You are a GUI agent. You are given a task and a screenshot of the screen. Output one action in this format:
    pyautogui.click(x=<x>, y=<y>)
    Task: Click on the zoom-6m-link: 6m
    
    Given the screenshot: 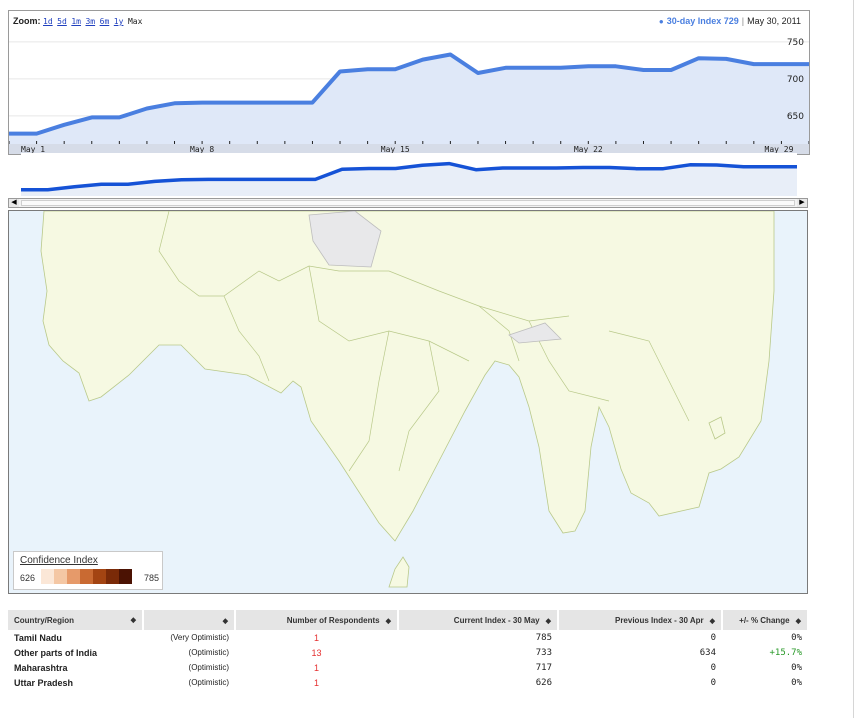 What is the action you would take?
    pyautogui.click(x=104, y=21)
    